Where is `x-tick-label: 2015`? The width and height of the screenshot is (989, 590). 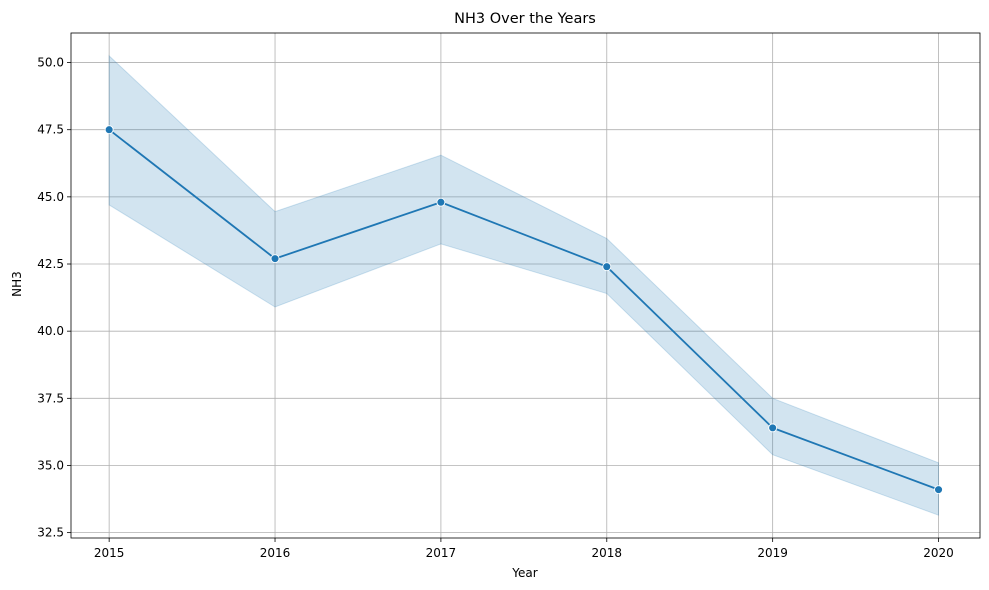 x-tick-label: 2015 is located at coordinates (109, 553).